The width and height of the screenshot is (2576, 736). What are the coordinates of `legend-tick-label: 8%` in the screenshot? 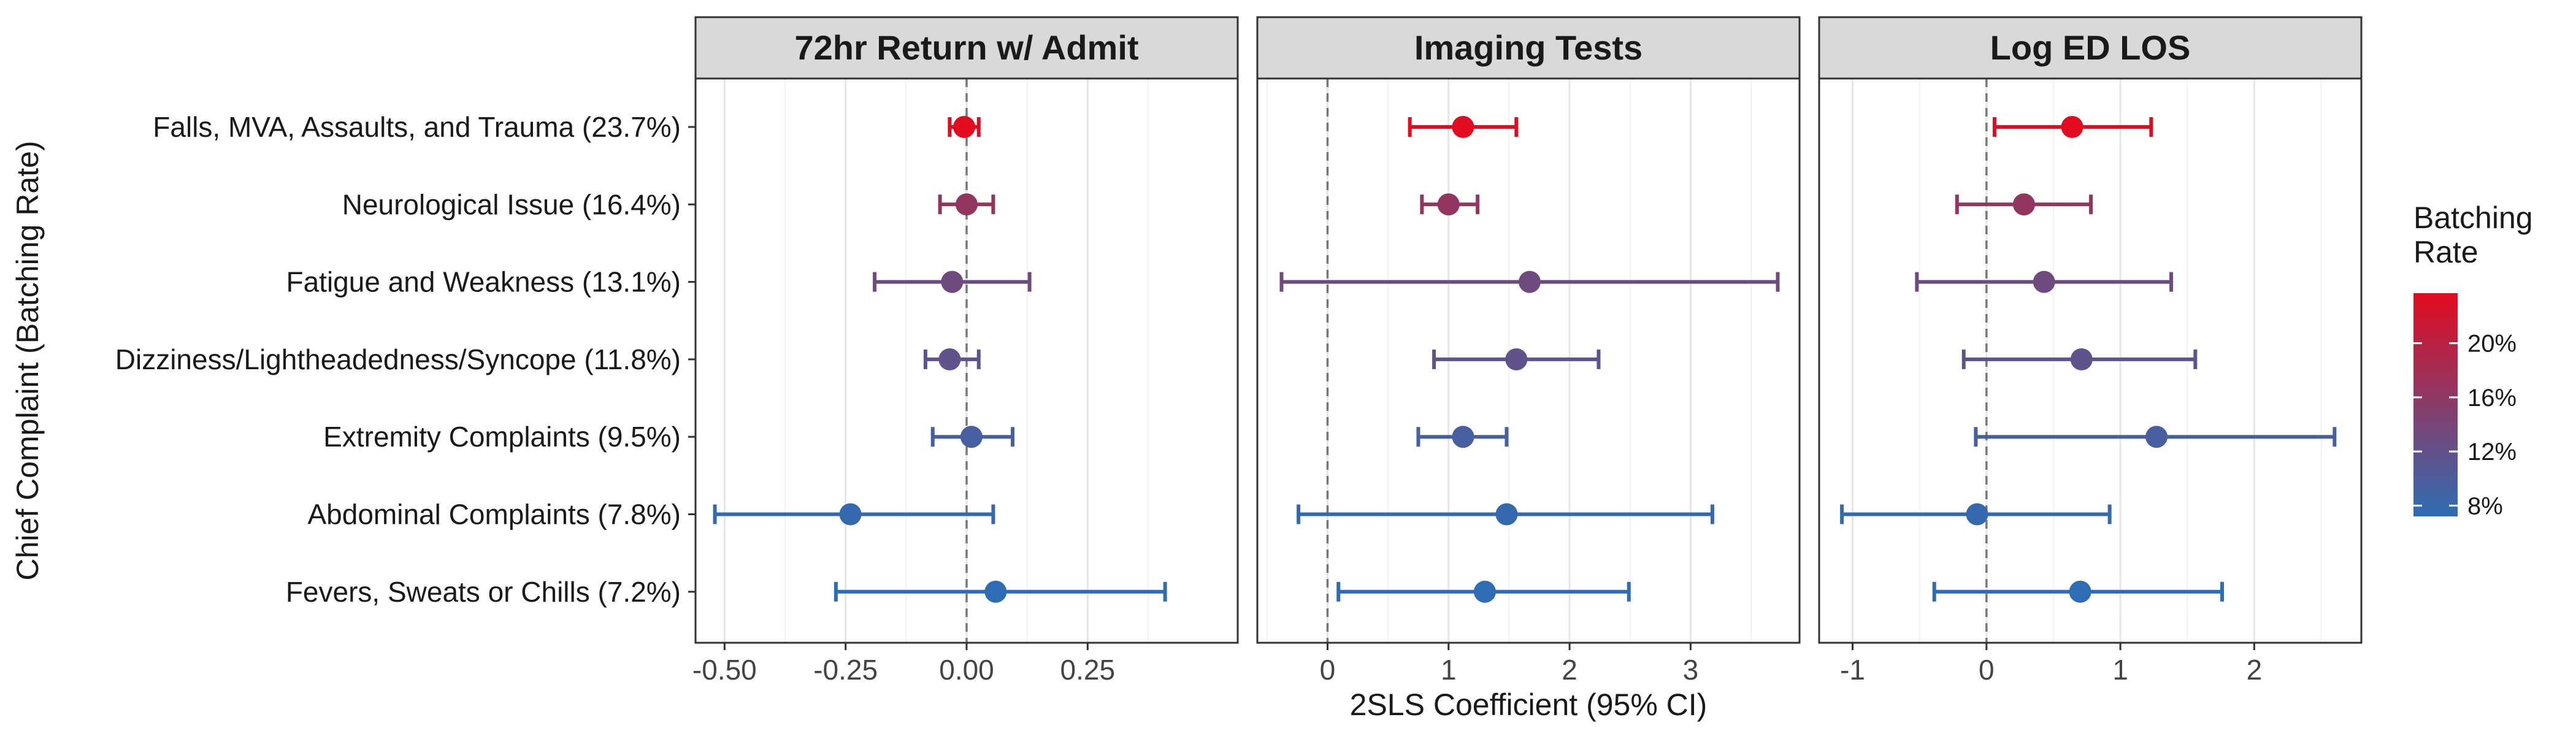 It's located at (2485, 506).